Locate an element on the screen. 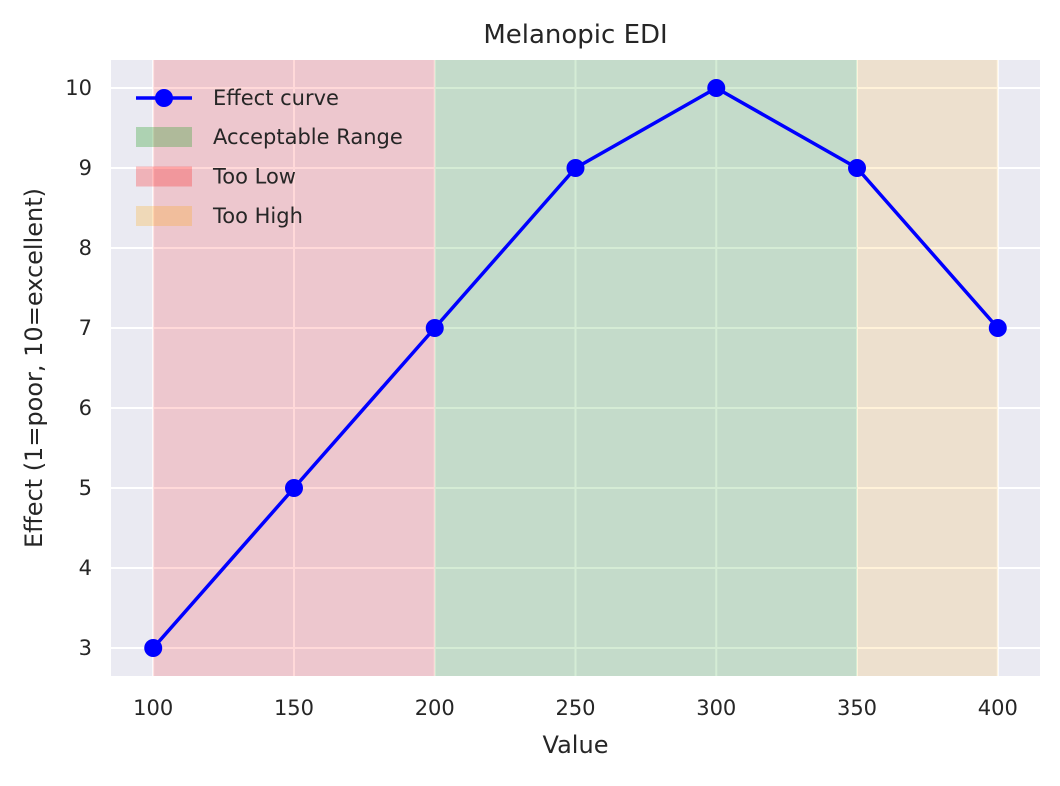 The height and width of the screenshot is (786, 1060). x-tick-label: 250 is located at coordinates (575, 708).